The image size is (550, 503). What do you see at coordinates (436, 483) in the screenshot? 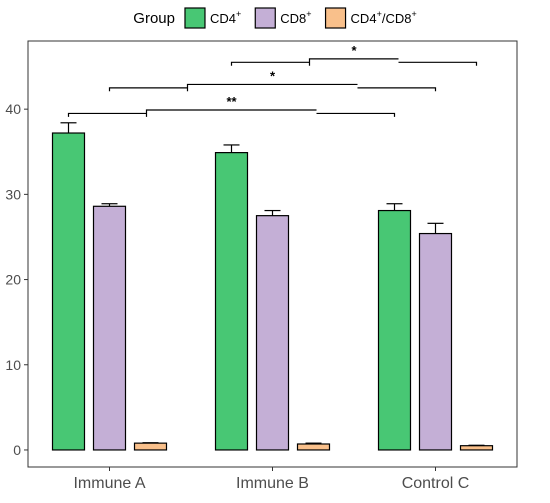
I see `x-tick-label: Control C` at bounding box center [436, 483].